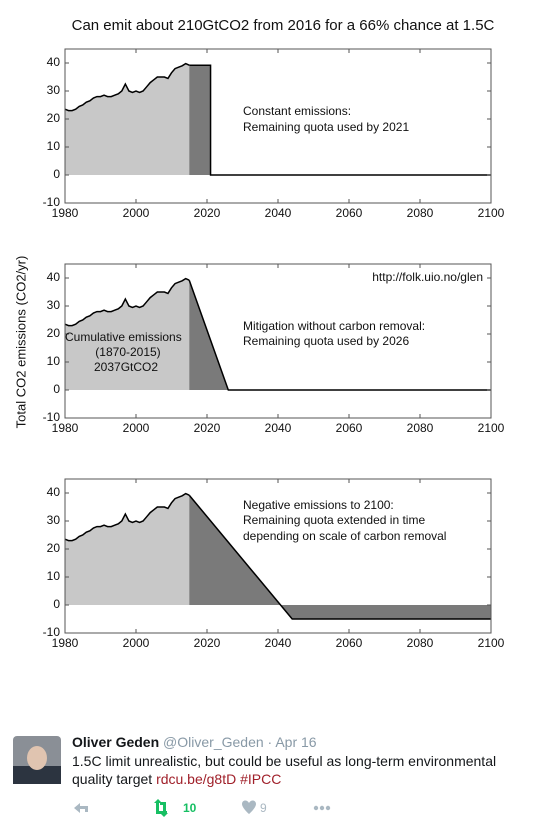 The image size is (540, 828). Describe the element at coordinates (127, 352) in the screenshot. I see `annotation: (1870-2015)` at that location.